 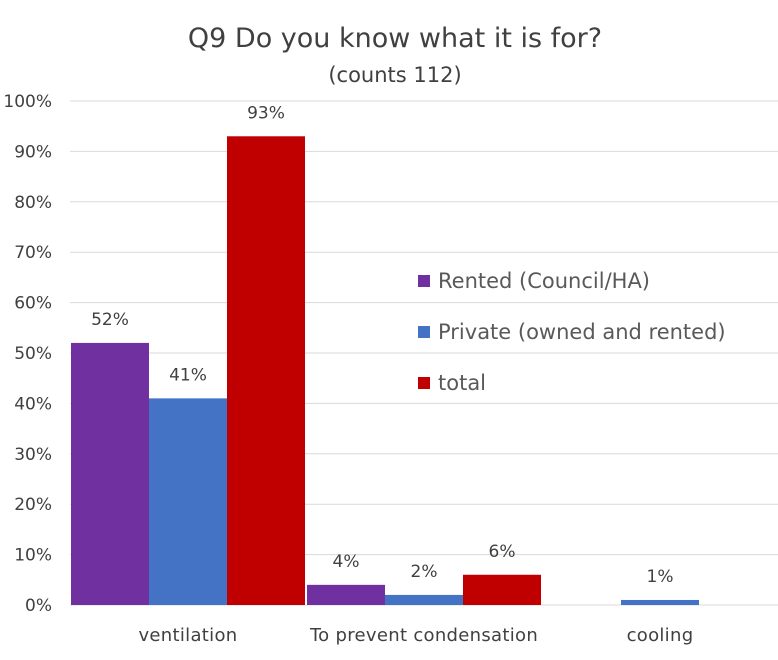 What do you see at coordinates (33, 556) in the screenshot?
I see `y-tick-label: 10%` at bounding box center [33, 556].